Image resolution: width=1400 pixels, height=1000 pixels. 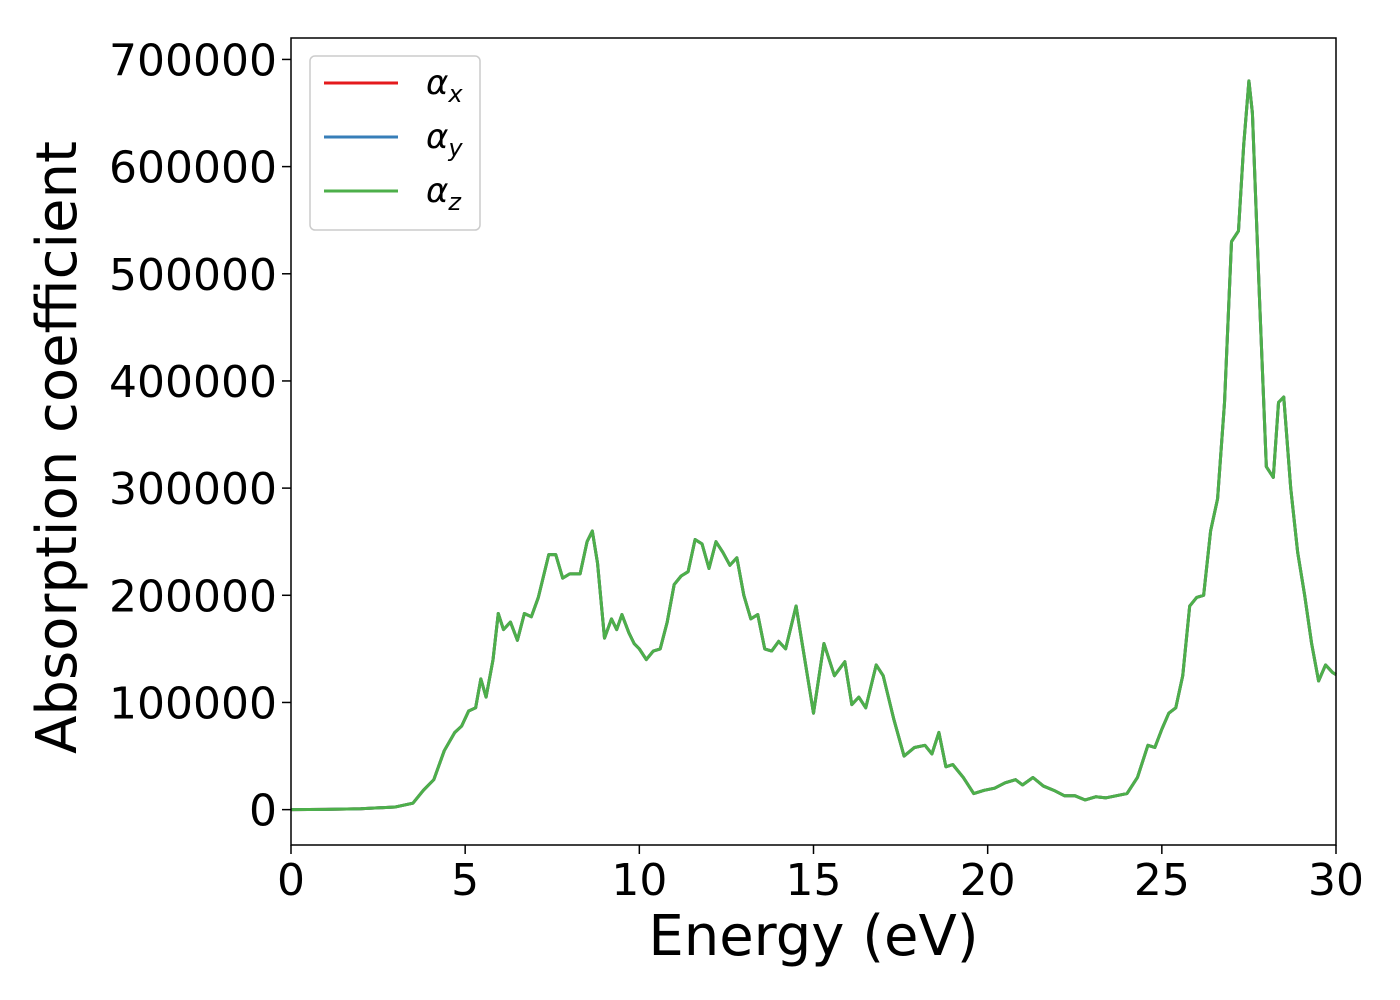 What do you see at coordinates (1162, 880) in the screenshot?
I see `x-tick-label: 25` at bounding box center [1162, 880].